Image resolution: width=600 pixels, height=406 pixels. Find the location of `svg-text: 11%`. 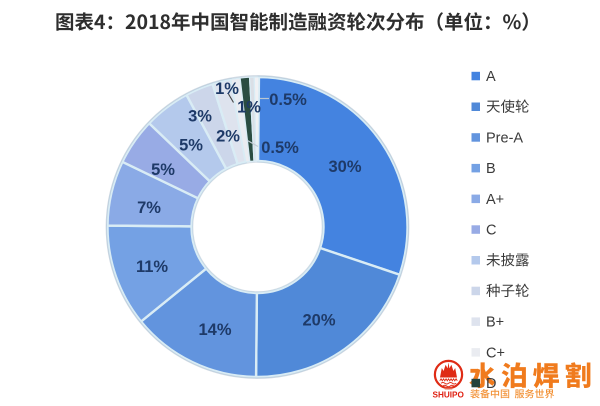

svg-text: 11% is located at coordinates (152, 267).